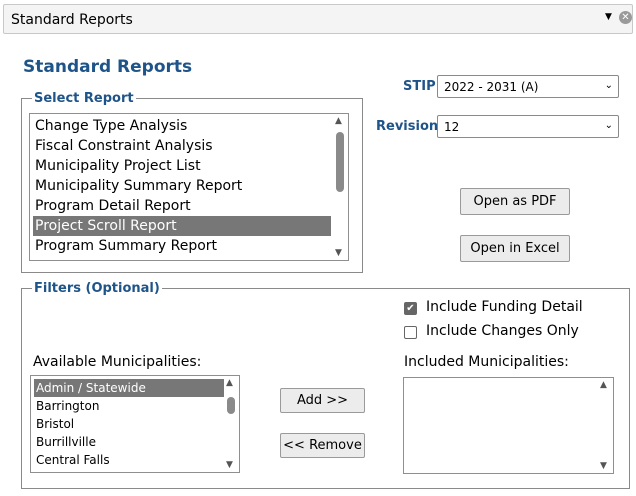 The width and height of the screenshot is (636, 496). Describe the element at coordinates (508, 425) in the screenshot. I see `included-municipalities-listbox: ▲ ▼` at that location.